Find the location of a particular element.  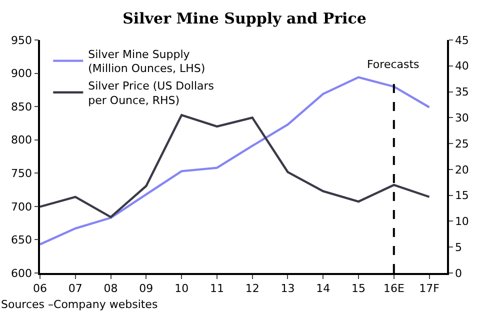

x-tick-label: 11 is located at coordinates (217, 288).